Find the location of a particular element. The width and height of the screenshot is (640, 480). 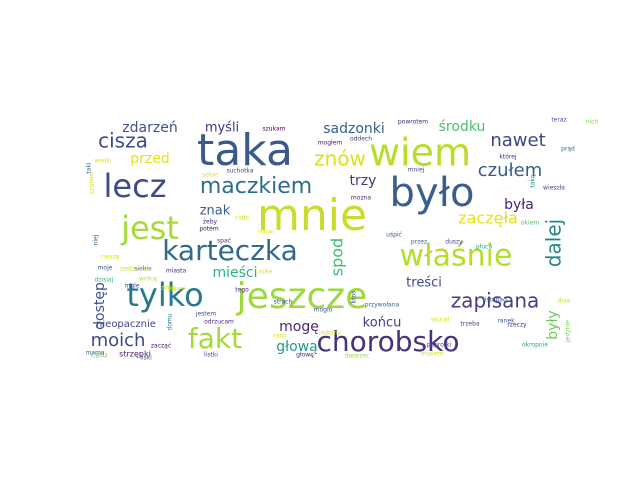

word-103: ranek is located at coordinates (506, 321).